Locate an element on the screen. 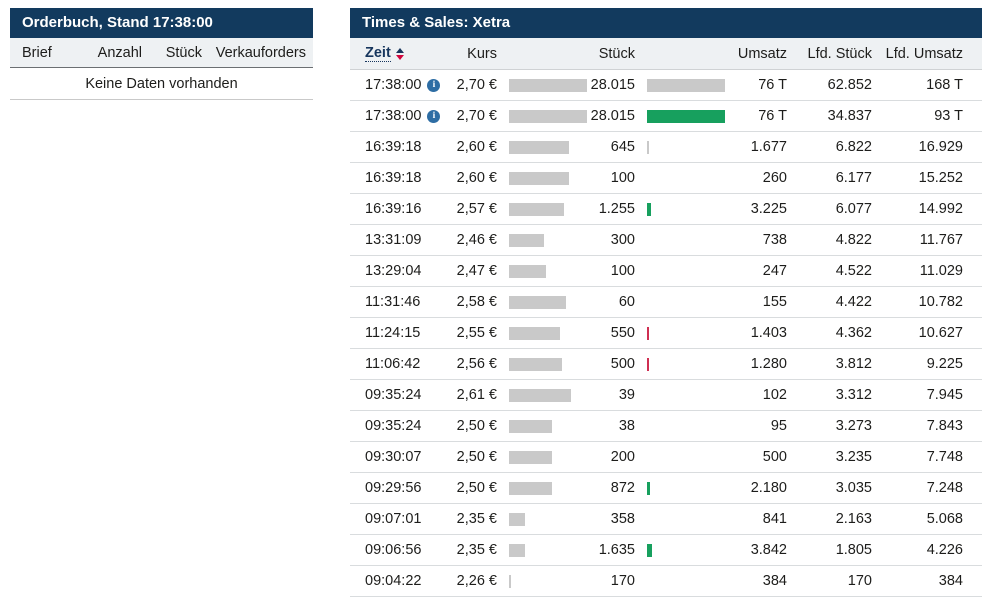 Image resolution: width=992 pixels, height=611 pixels. table-row: 13:29:04 2,47 € 100 247 4.522 11.029 is located at coordinates (666, 271).